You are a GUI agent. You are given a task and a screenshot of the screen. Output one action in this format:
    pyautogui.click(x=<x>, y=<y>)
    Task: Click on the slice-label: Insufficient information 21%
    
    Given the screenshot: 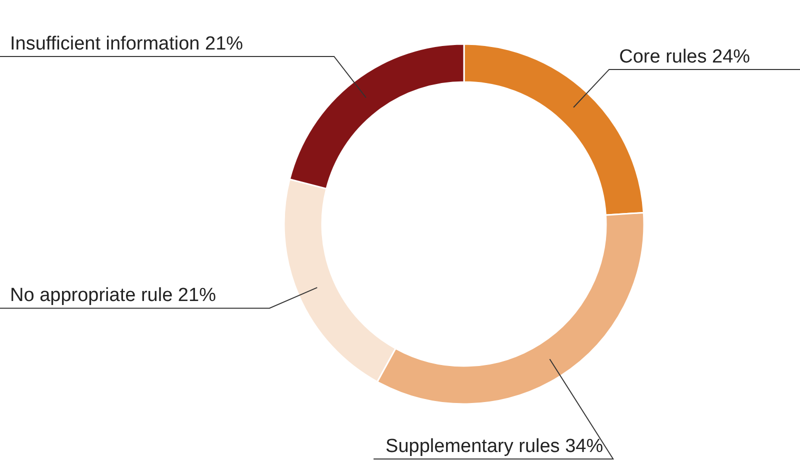 What is the action you would take?
    pyautogui.click(x=127, y=43)
    